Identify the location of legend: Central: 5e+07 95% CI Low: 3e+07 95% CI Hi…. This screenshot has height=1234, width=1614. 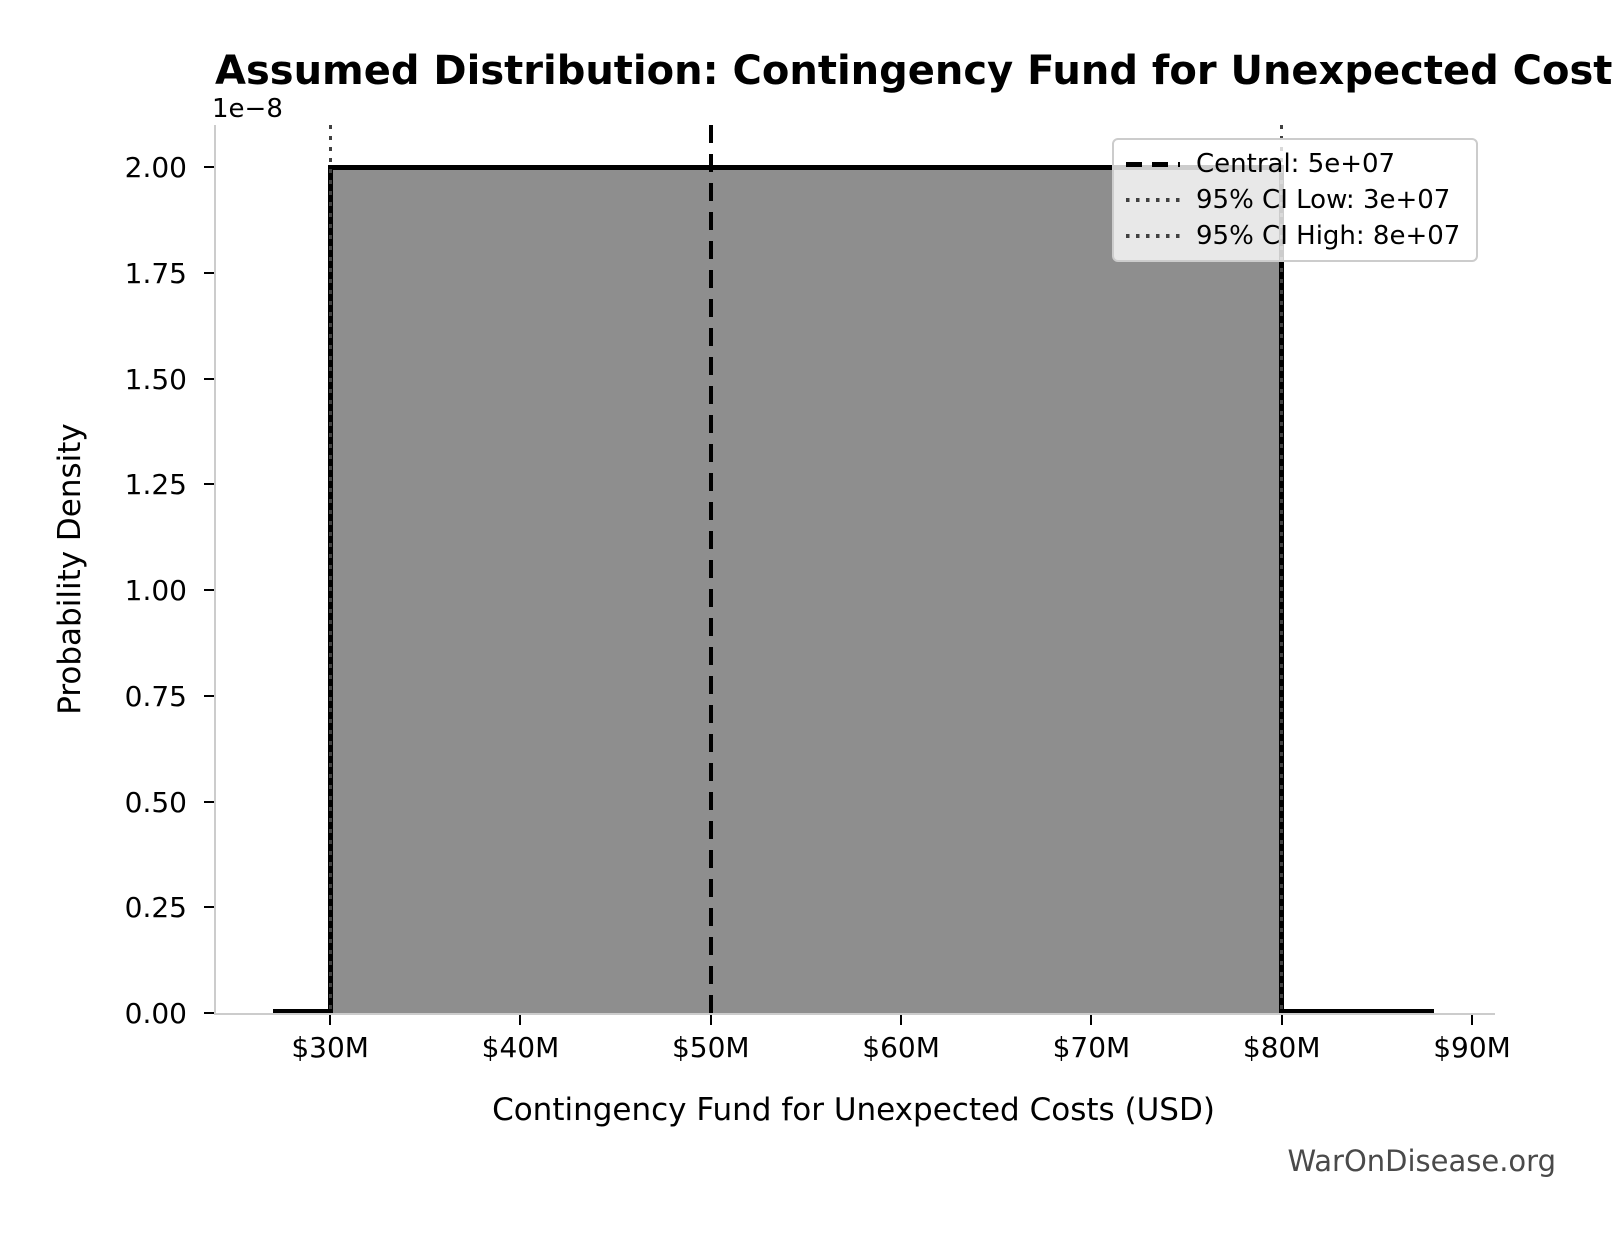
(1295, 200).